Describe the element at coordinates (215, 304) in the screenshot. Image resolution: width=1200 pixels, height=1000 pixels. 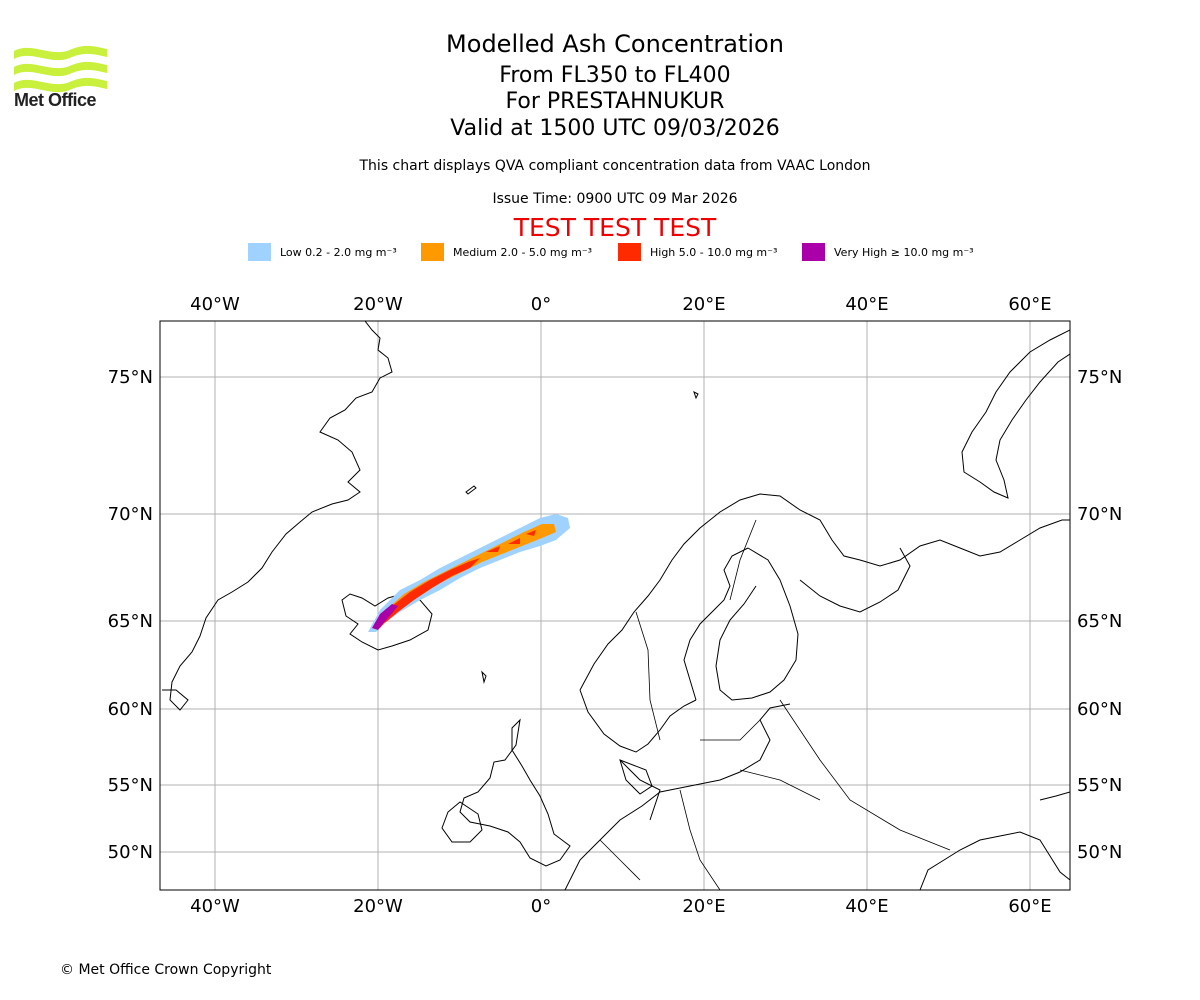
I see `lon-label-top: 40°W` at that location.